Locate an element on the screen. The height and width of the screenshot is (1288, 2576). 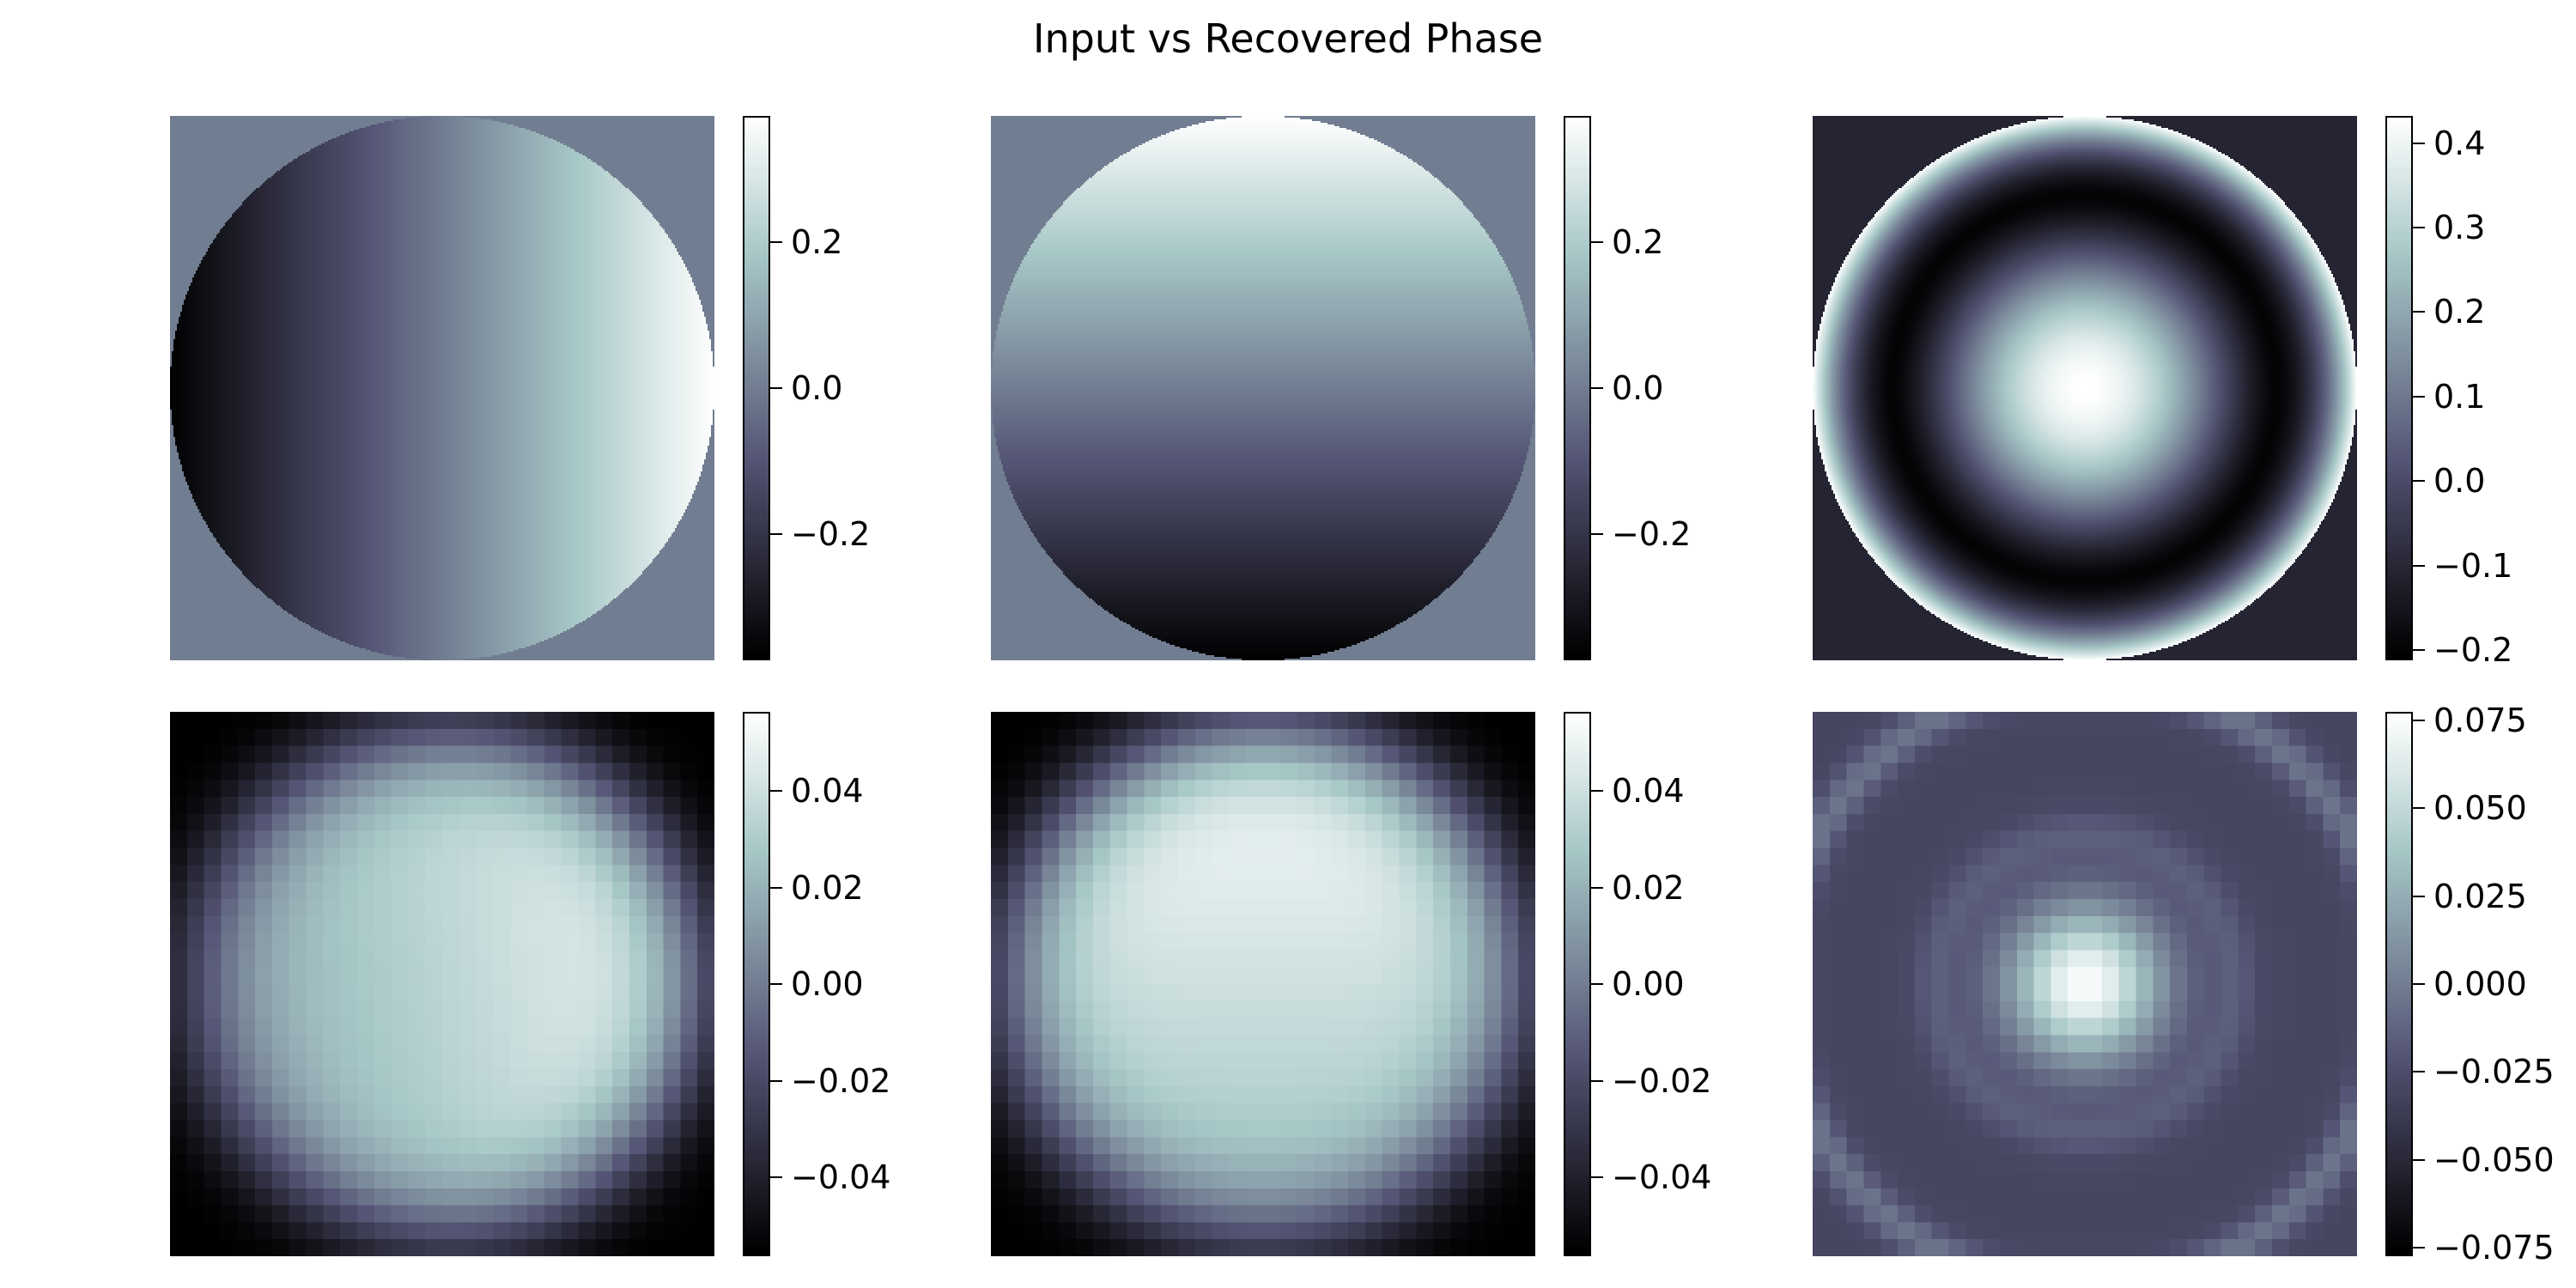
colorbar-r1c1 is located at coordinates (757, 388).